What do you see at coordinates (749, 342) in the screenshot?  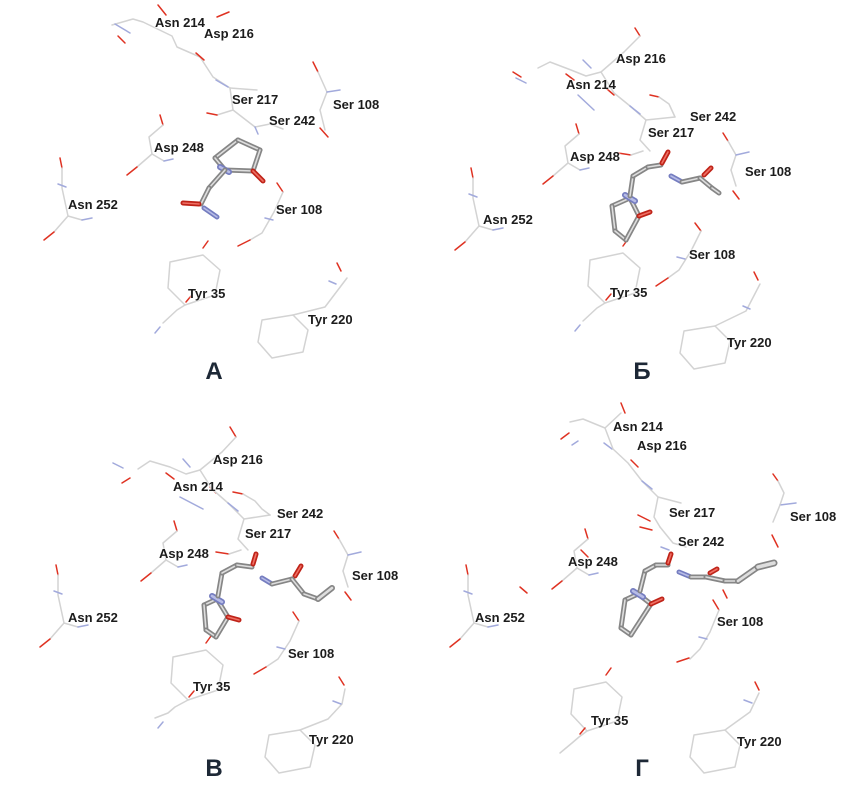 I see `residue-label: Tyr 220` at bounding box center [749, 342].